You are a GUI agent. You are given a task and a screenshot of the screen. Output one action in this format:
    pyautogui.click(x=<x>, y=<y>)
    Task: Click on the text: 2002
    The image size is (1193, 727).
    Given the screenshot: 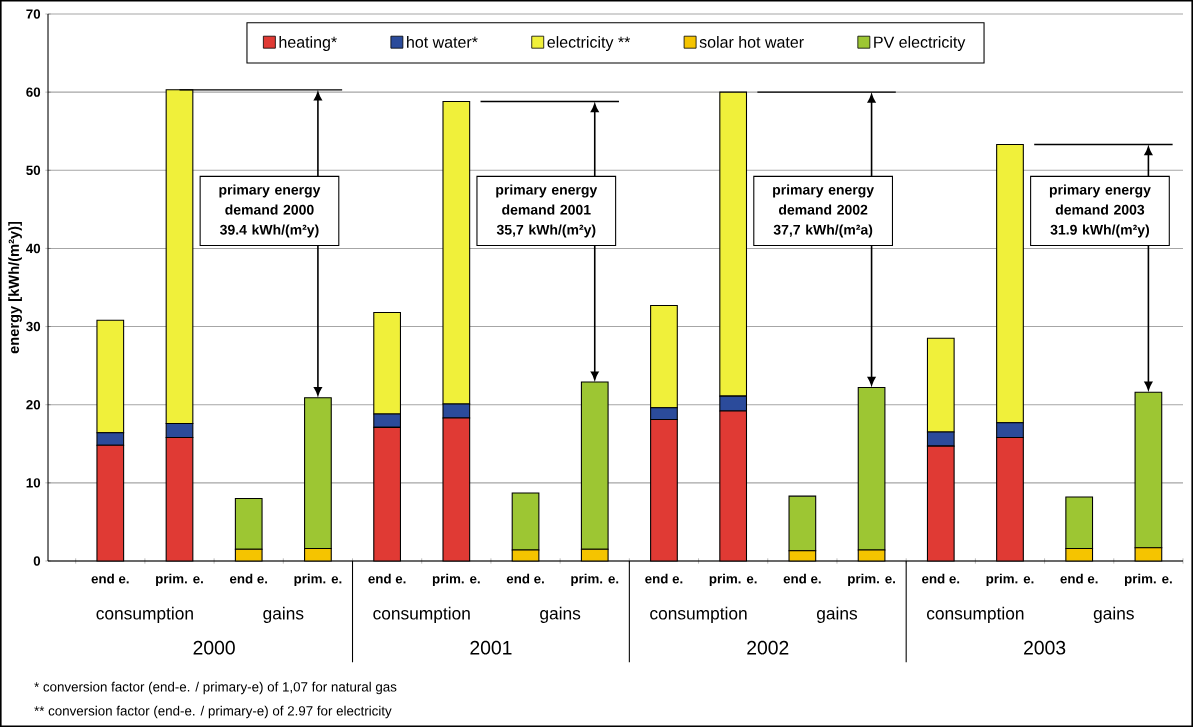 What is the action you would take?
    pyautogui.click(x=768, y=647)
    